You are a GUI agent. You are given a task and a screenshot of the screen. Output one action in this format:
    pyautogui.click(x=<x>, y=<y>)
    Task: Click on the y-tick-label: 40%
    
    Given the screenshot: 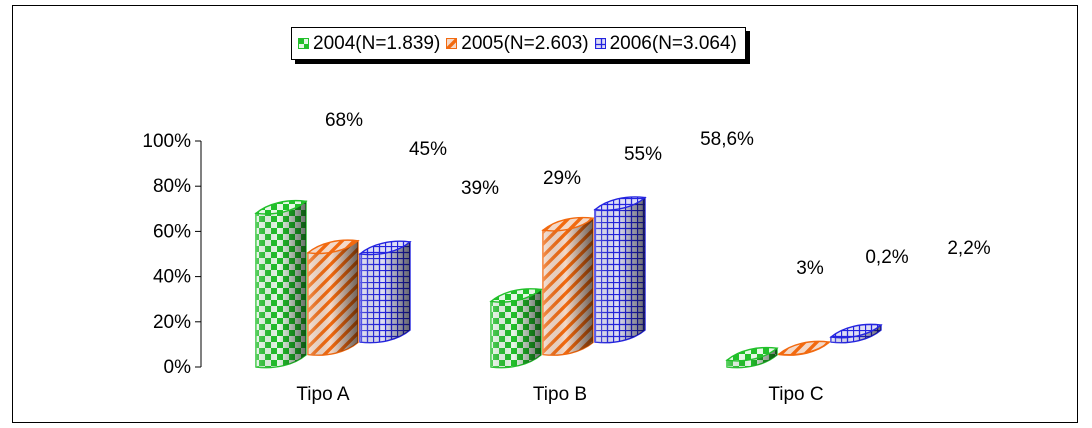 What is the action you would take?
    pyautogui.click(x=172, y=277)
    